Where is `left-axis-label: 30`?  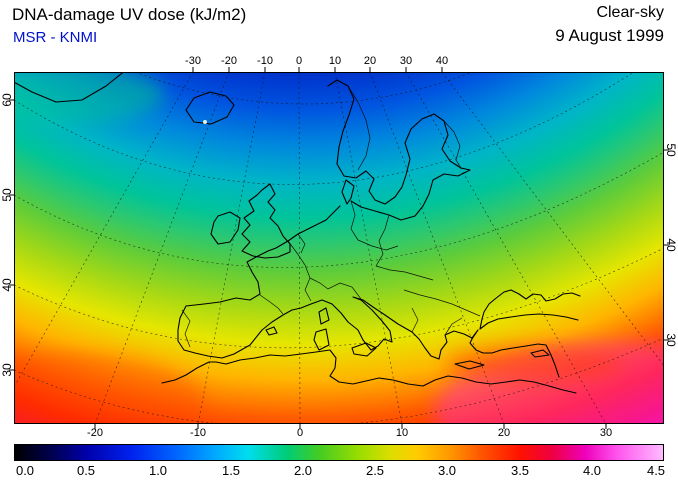
left-axis-label: 30 is located at coordinates (7, 370).